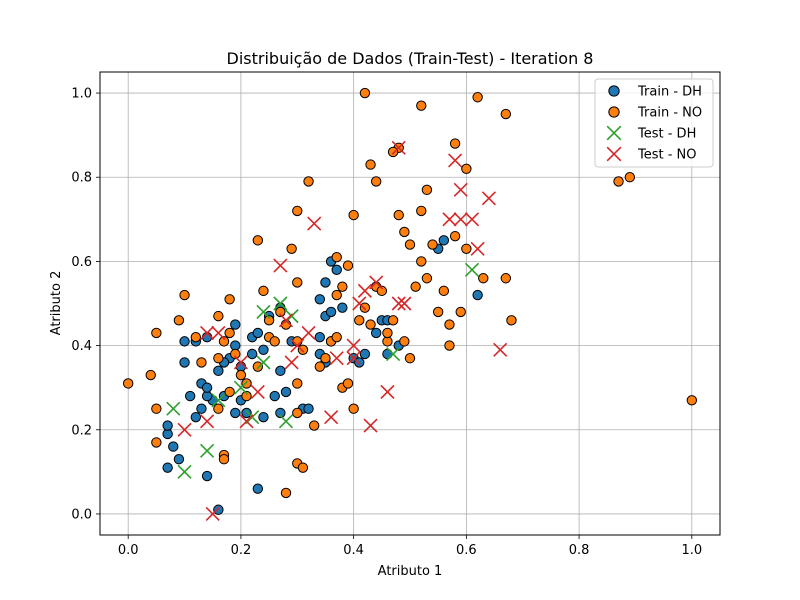  Describe the element at coordinates (128, 550) in the screenshot. I see `x-tick-label: 0.0` at that location.